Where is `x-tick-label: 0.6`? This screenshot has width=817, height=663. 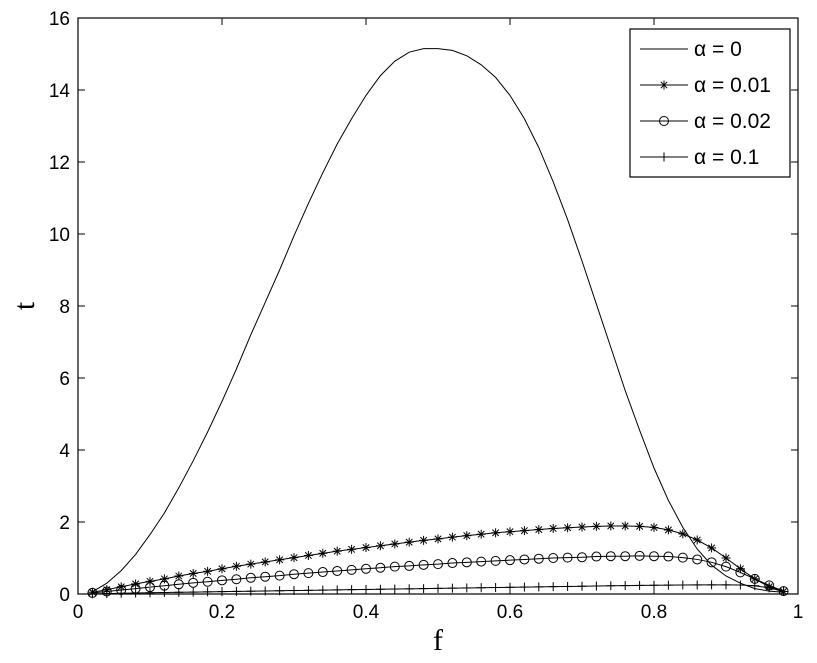 x-tick-label: 0.6 is located at coordinates (510, 612).